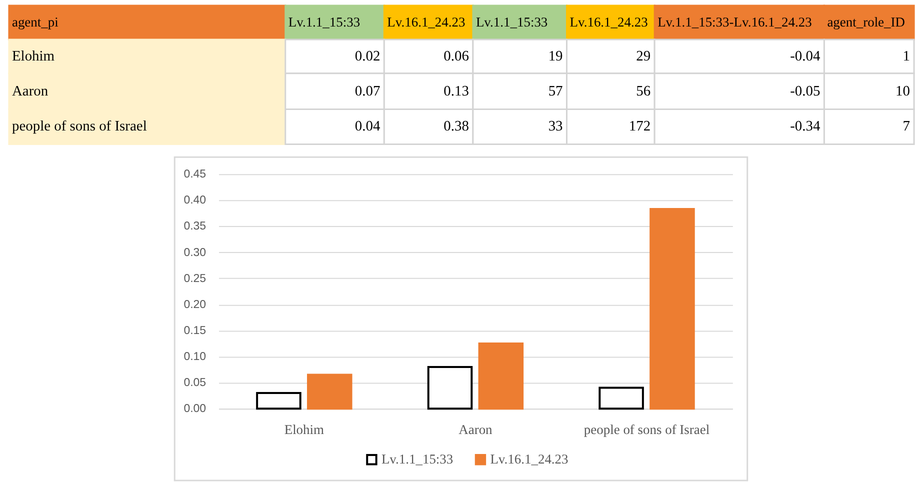 This screenshot has width=915, height=487. Describe the element at coordinates (555, 126) in the screenshot. I see `text: 33` at that location.